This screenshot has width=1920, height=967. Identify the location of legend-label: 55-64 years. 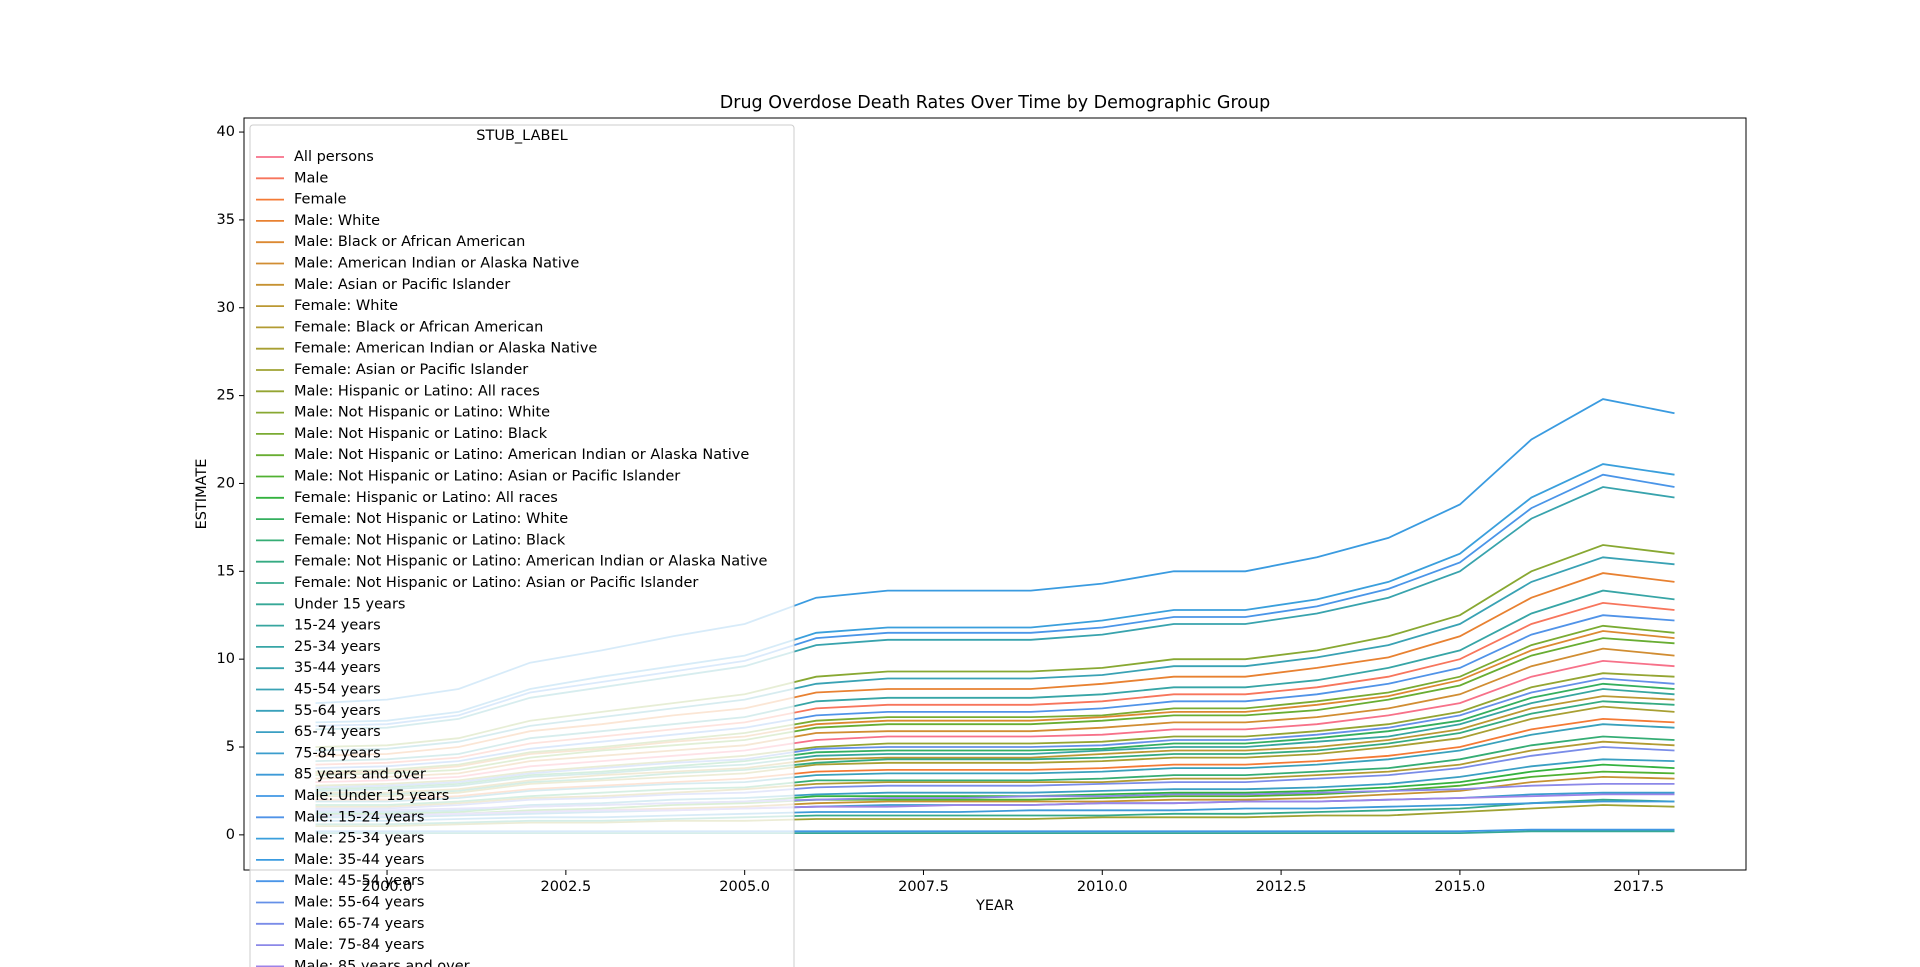
(337, 711).